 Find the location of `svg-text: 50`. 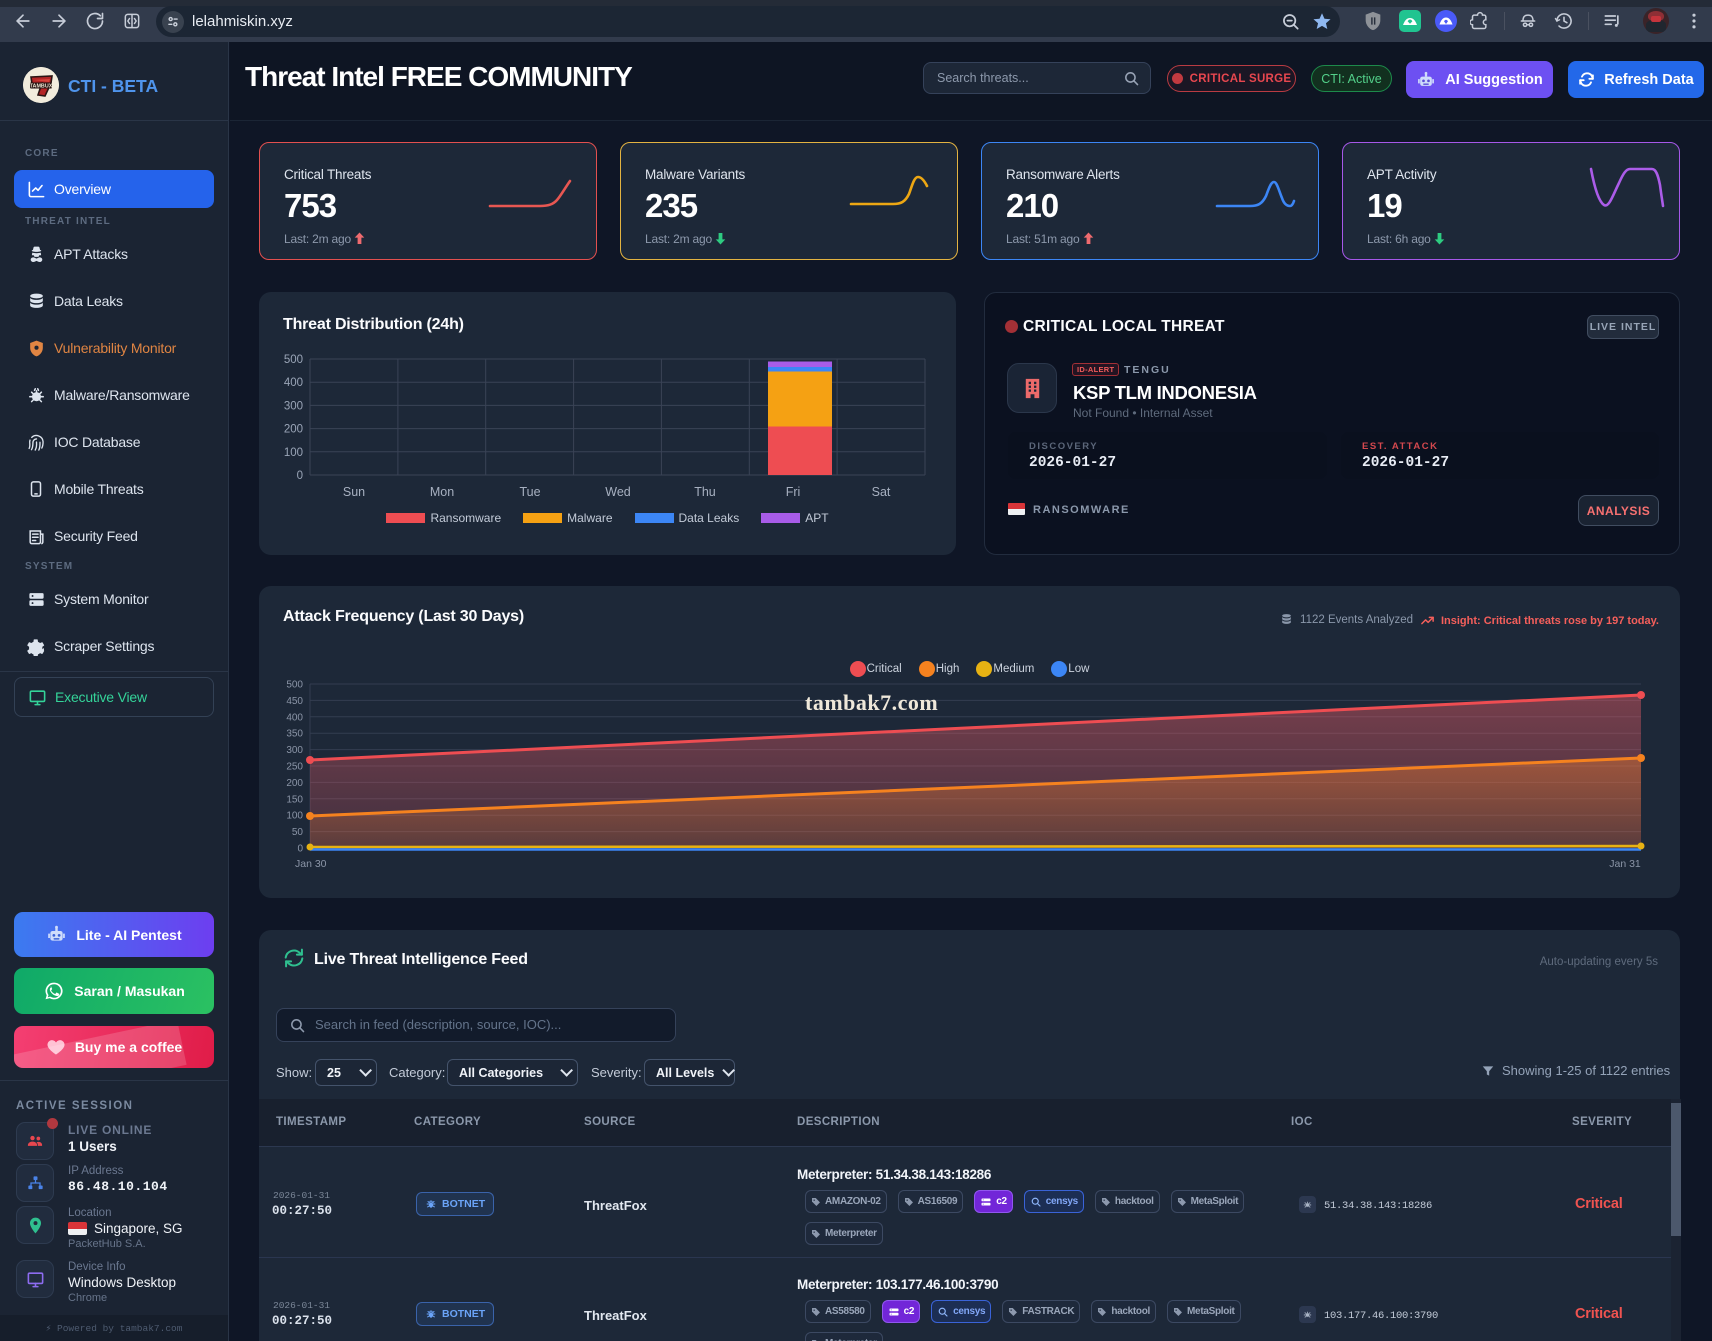

svg-text: 50 is located at coordinates (298, 832).